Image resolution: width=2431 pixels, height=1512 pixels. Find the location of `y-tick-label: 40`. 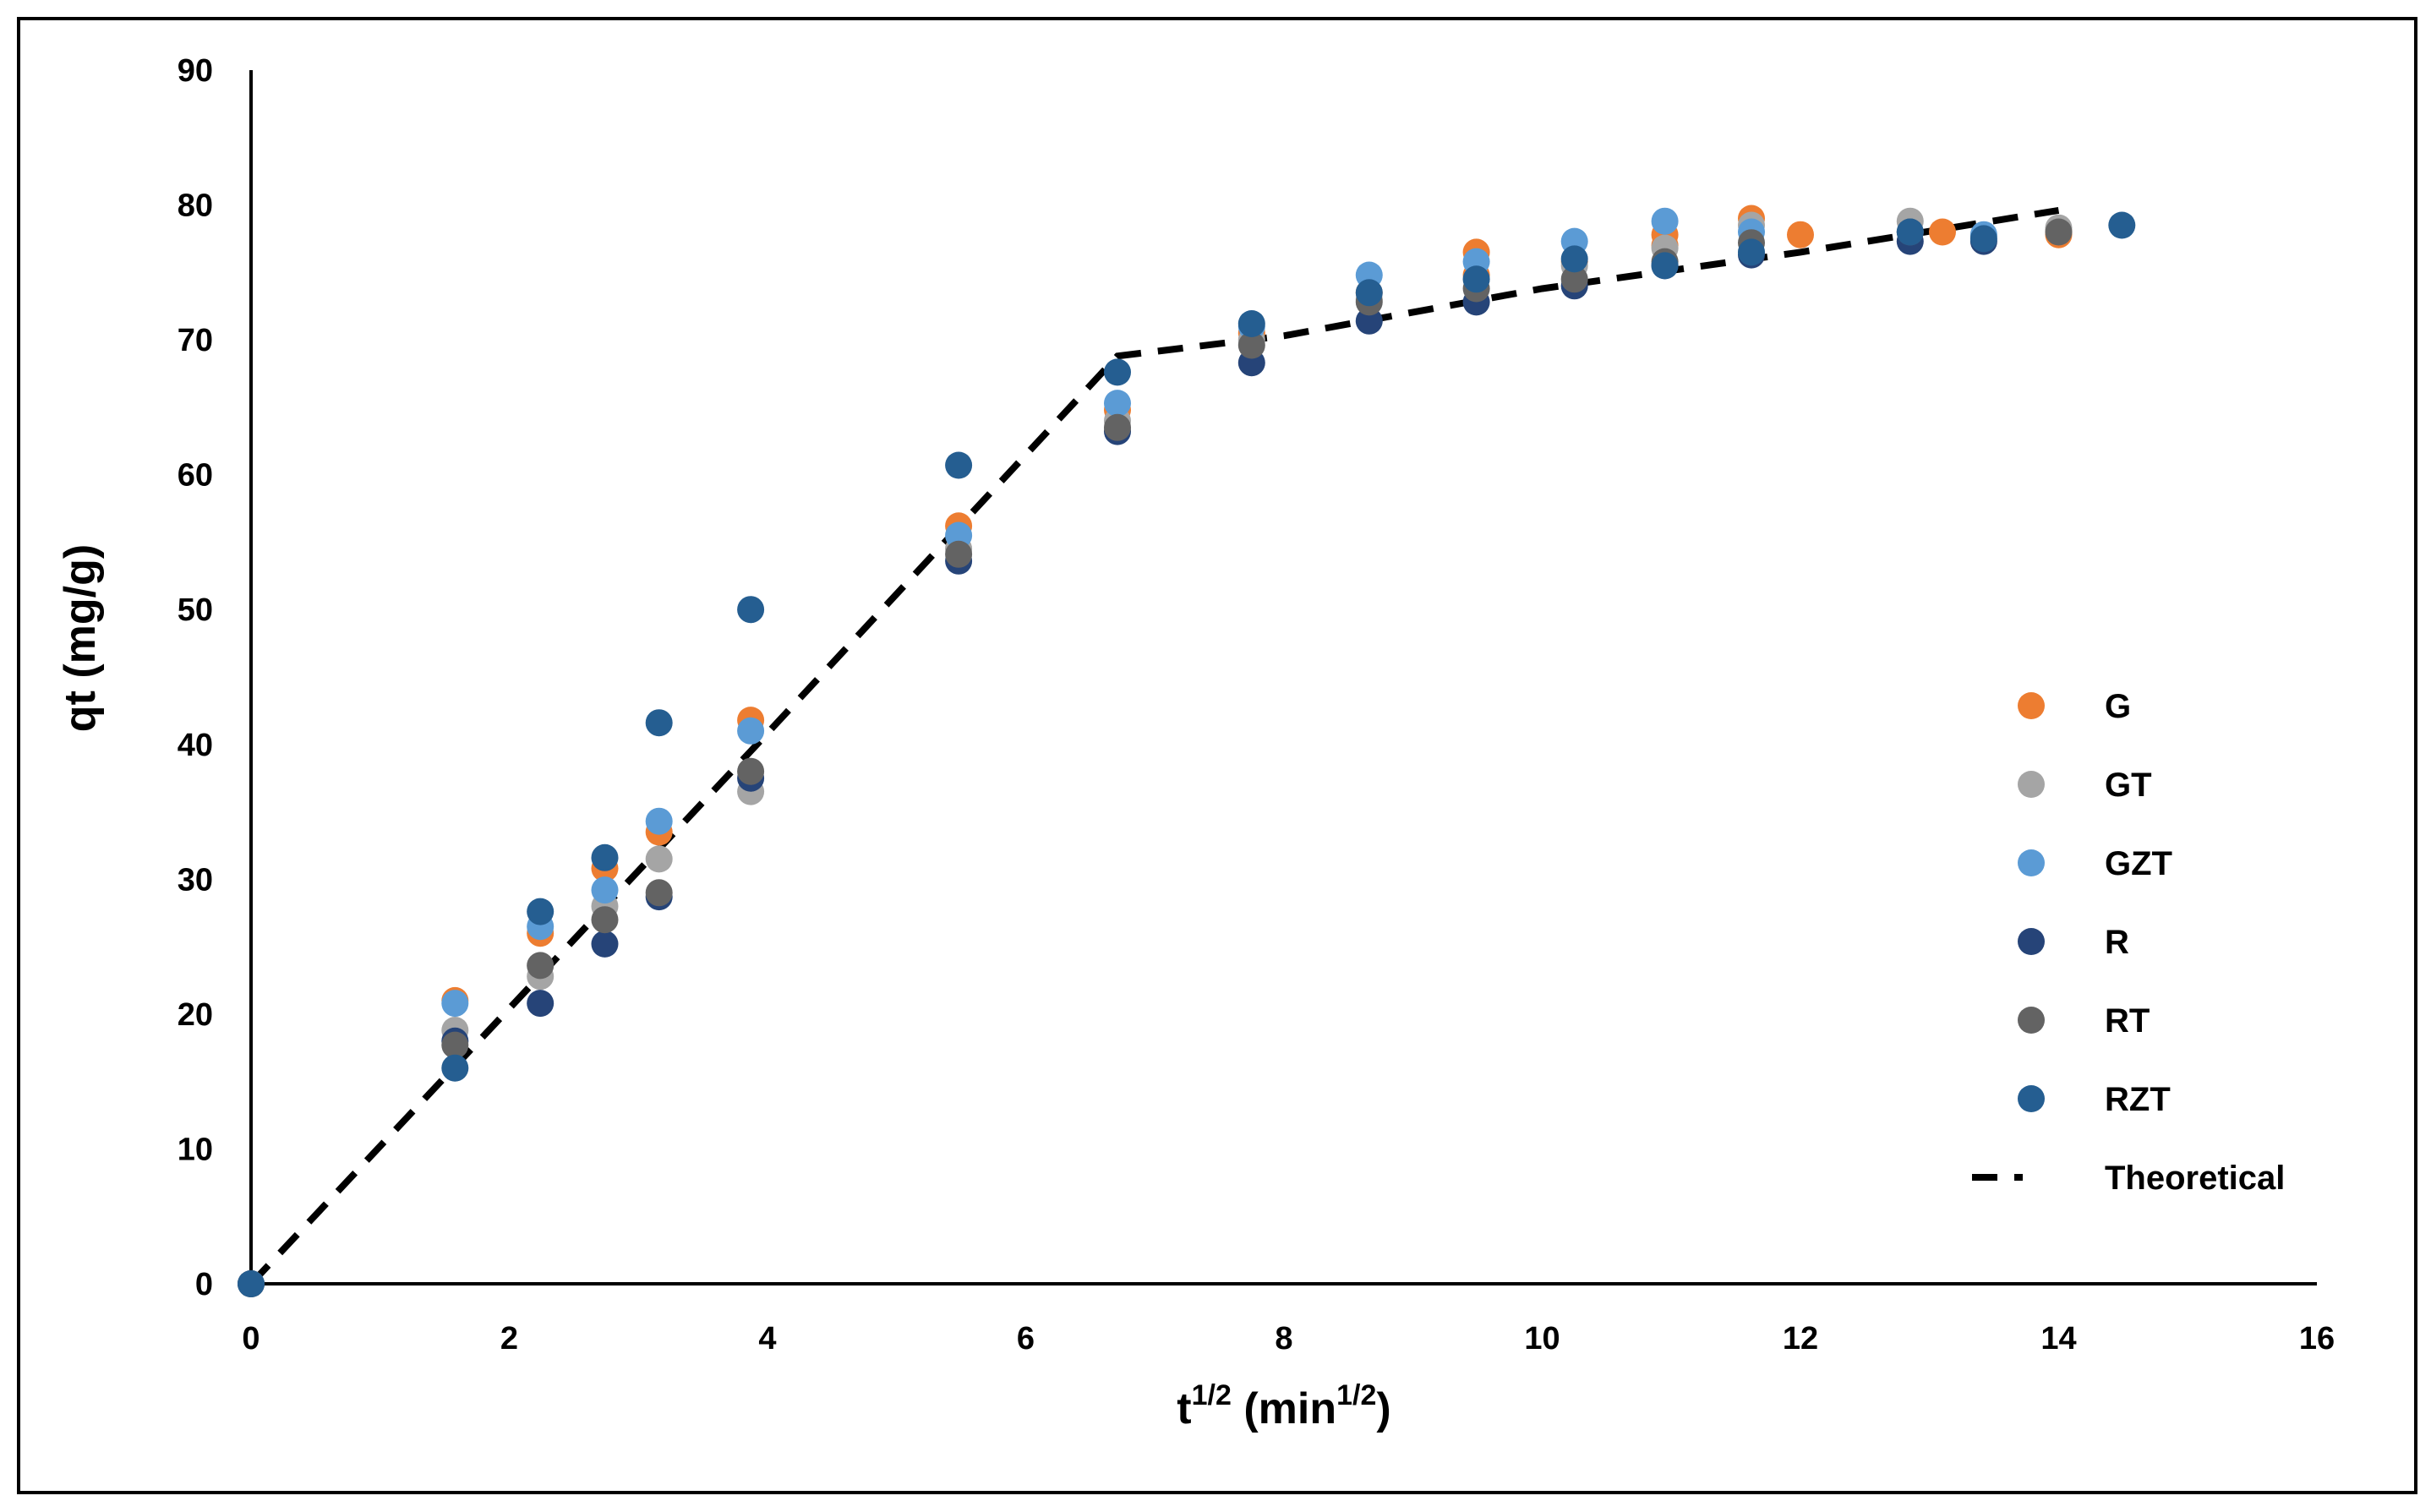

y-tick-label: 40 is located at coordinates (195, 745).